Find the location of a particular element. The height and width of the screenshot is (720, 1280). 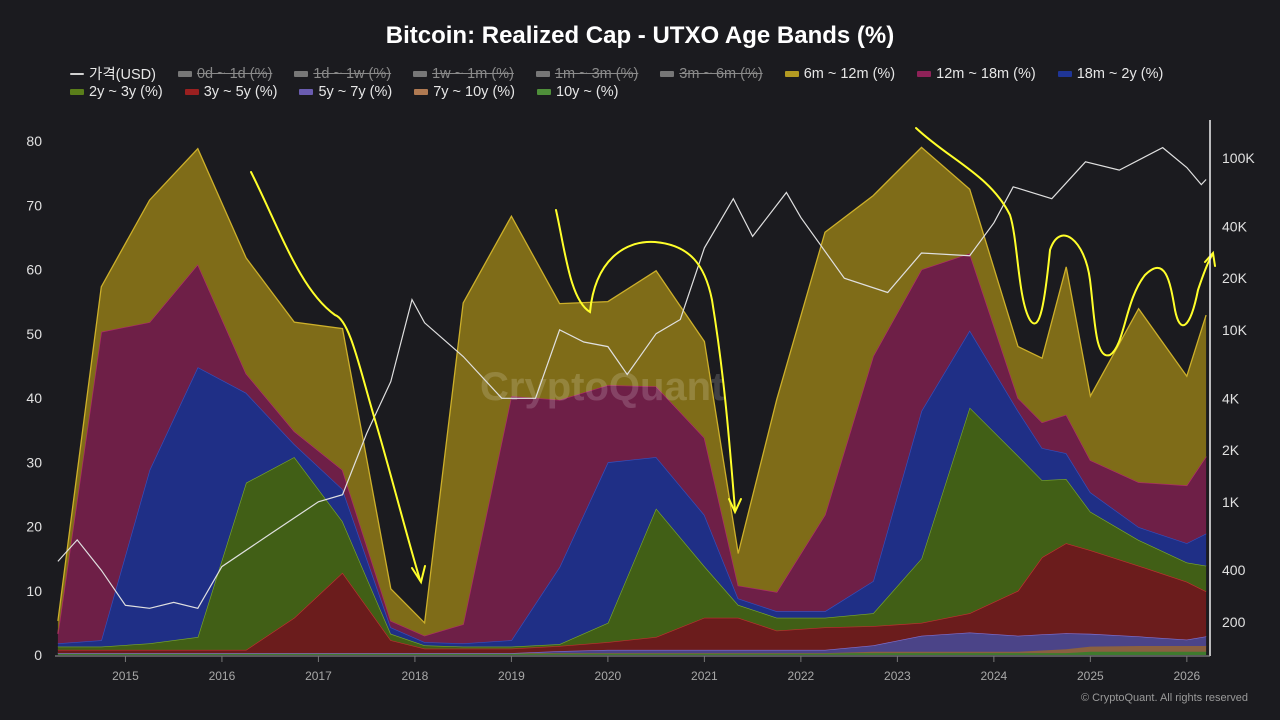

legend-item: 10y ~ (%) is located at coordinates (577, 92).